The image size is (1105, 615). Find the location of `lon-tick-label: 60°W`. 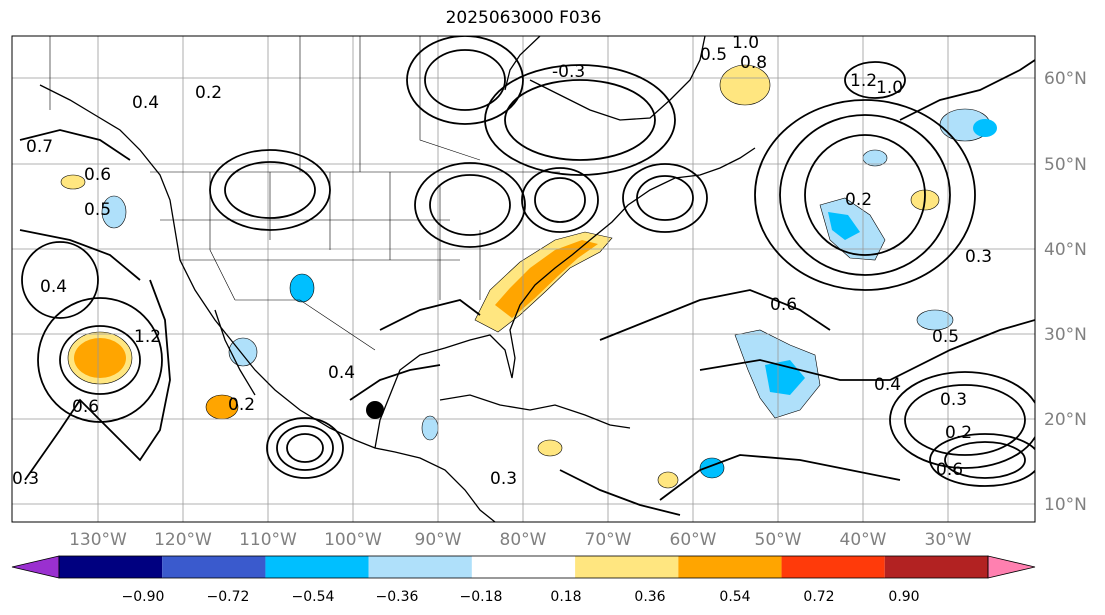

lon-tick-label: 60°W is located at coordinates (693, 540).